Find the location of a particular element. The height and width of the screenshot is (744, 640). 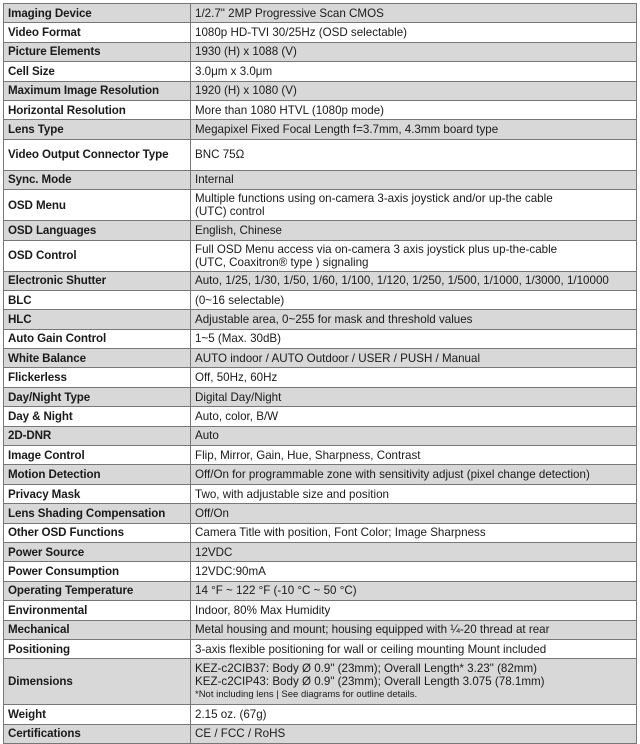

spec-row: OSD Languages English, Chinese is located at coordinates (320, 230).